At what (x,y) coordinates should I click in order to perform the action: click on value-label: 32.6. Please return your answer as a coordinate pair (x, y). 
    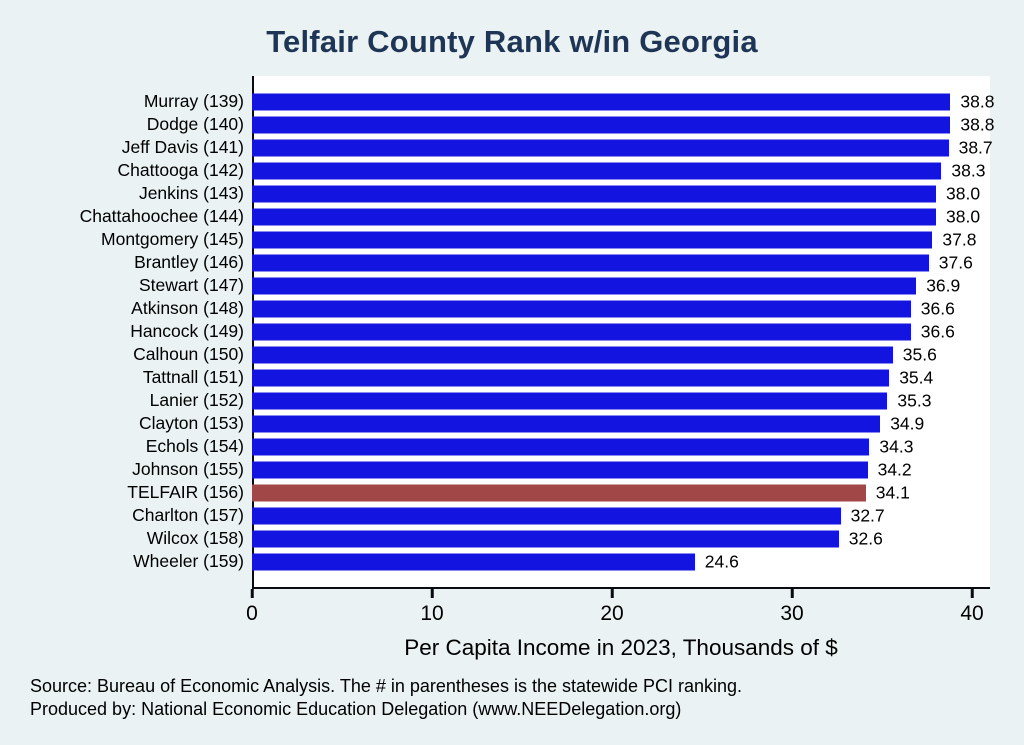
    Looking at the image, I should click on (865, 538).